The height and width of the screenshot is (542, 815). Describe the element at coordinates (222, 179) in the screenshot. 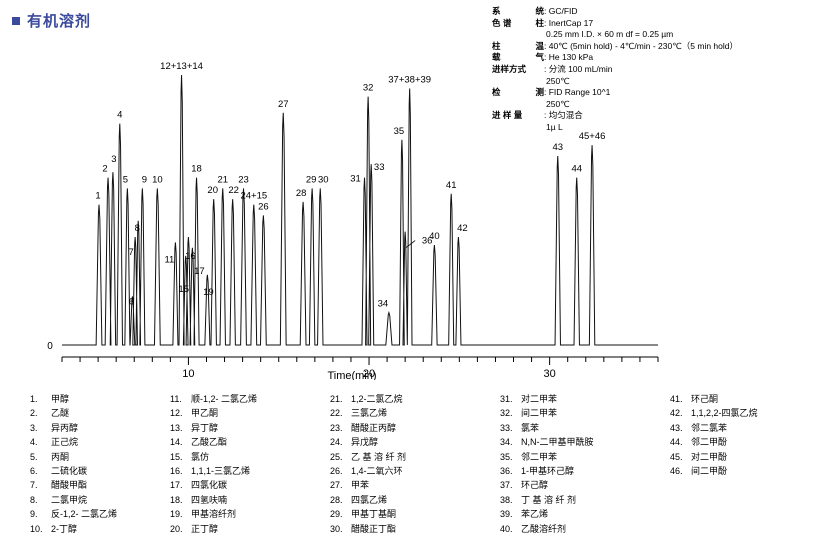

I see `peak-label: 21` at that location.